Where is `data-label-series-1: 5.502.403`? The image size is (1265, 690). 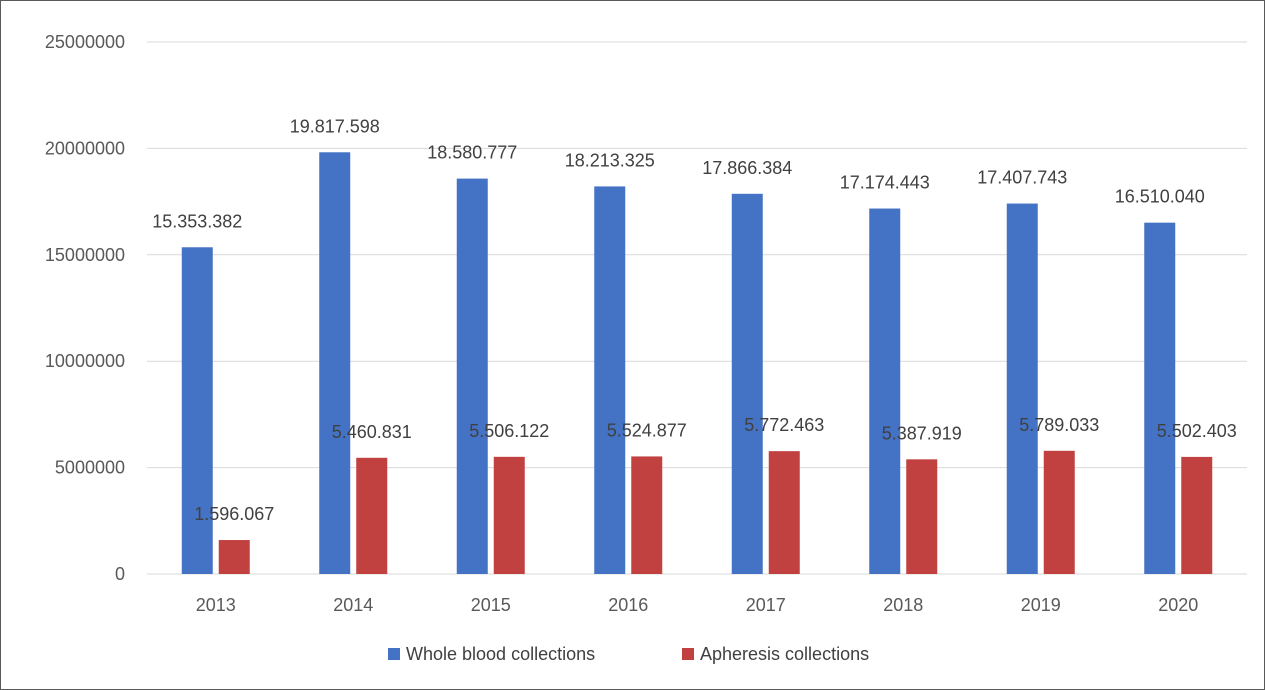
data-label-series-1: 5.502.403 is located at coordinates (1197, 431).